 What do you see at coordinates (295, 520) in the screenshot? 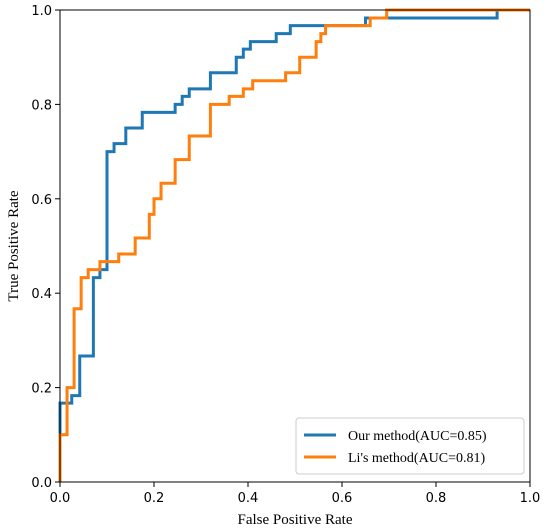
I see `x-axis-label: False Positive Rate` at bounding box center [295, 520].